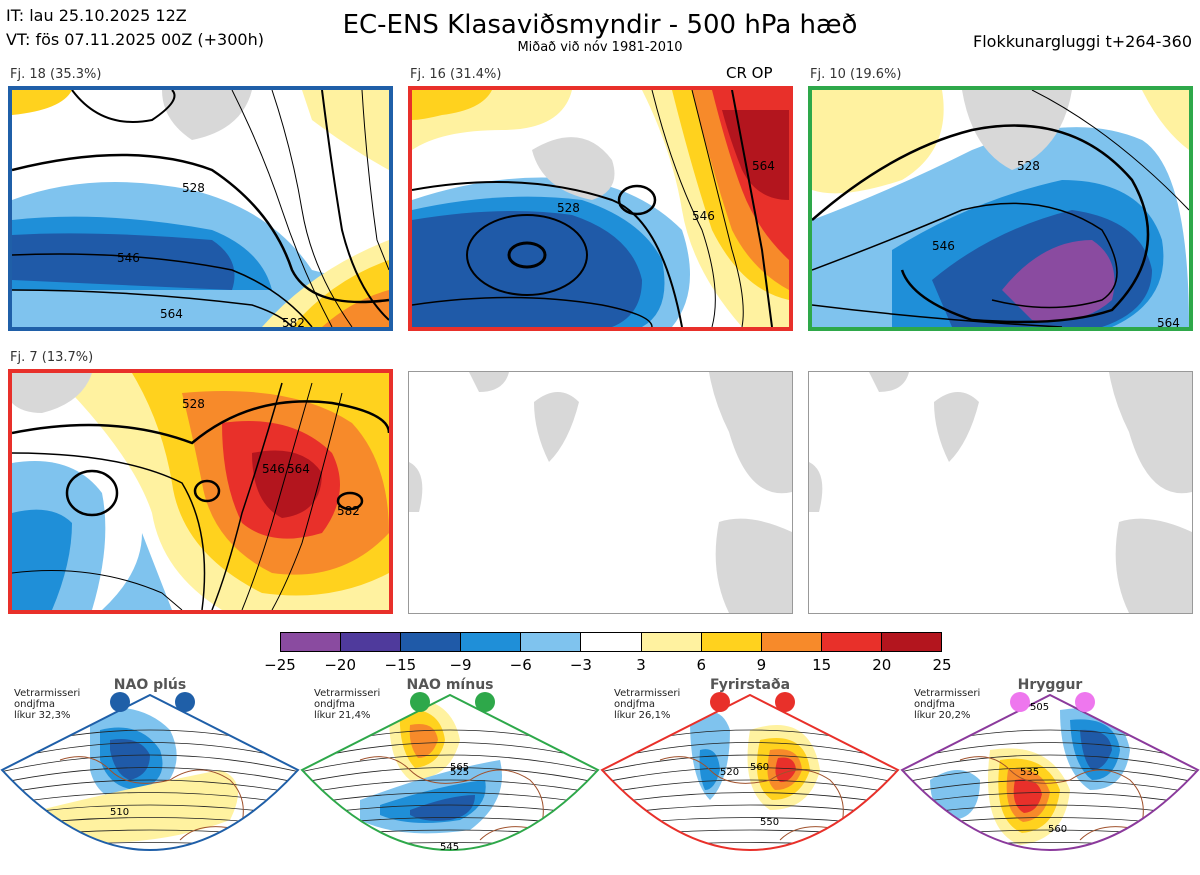 The width and height of the screenshot is (1200, 875). Describe the element at coordinates (150, 782) in the screenshot. I see `regime-map-1: 510550` at that location.